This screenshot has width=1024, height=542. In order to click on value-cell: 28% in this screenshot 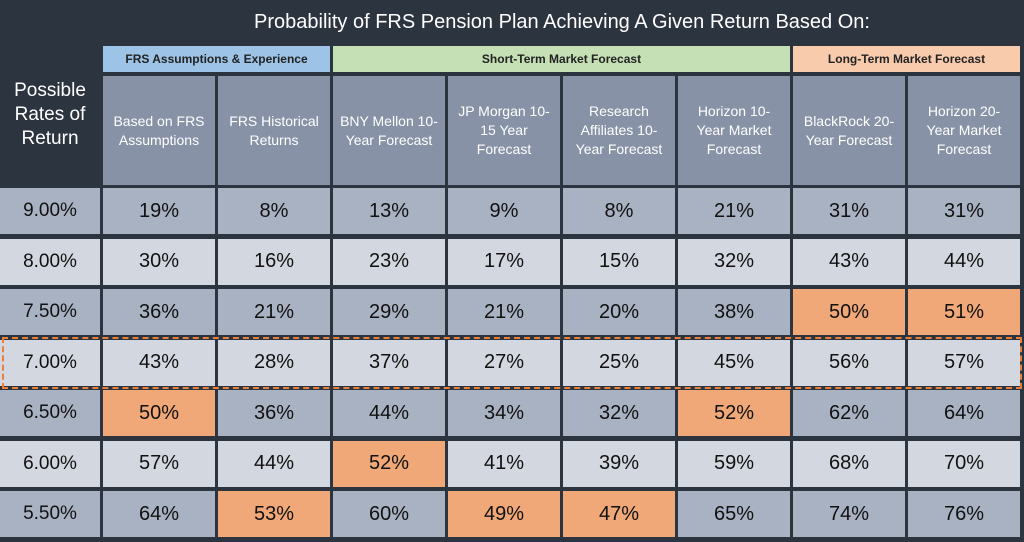, I will do `click(274, 362)`.